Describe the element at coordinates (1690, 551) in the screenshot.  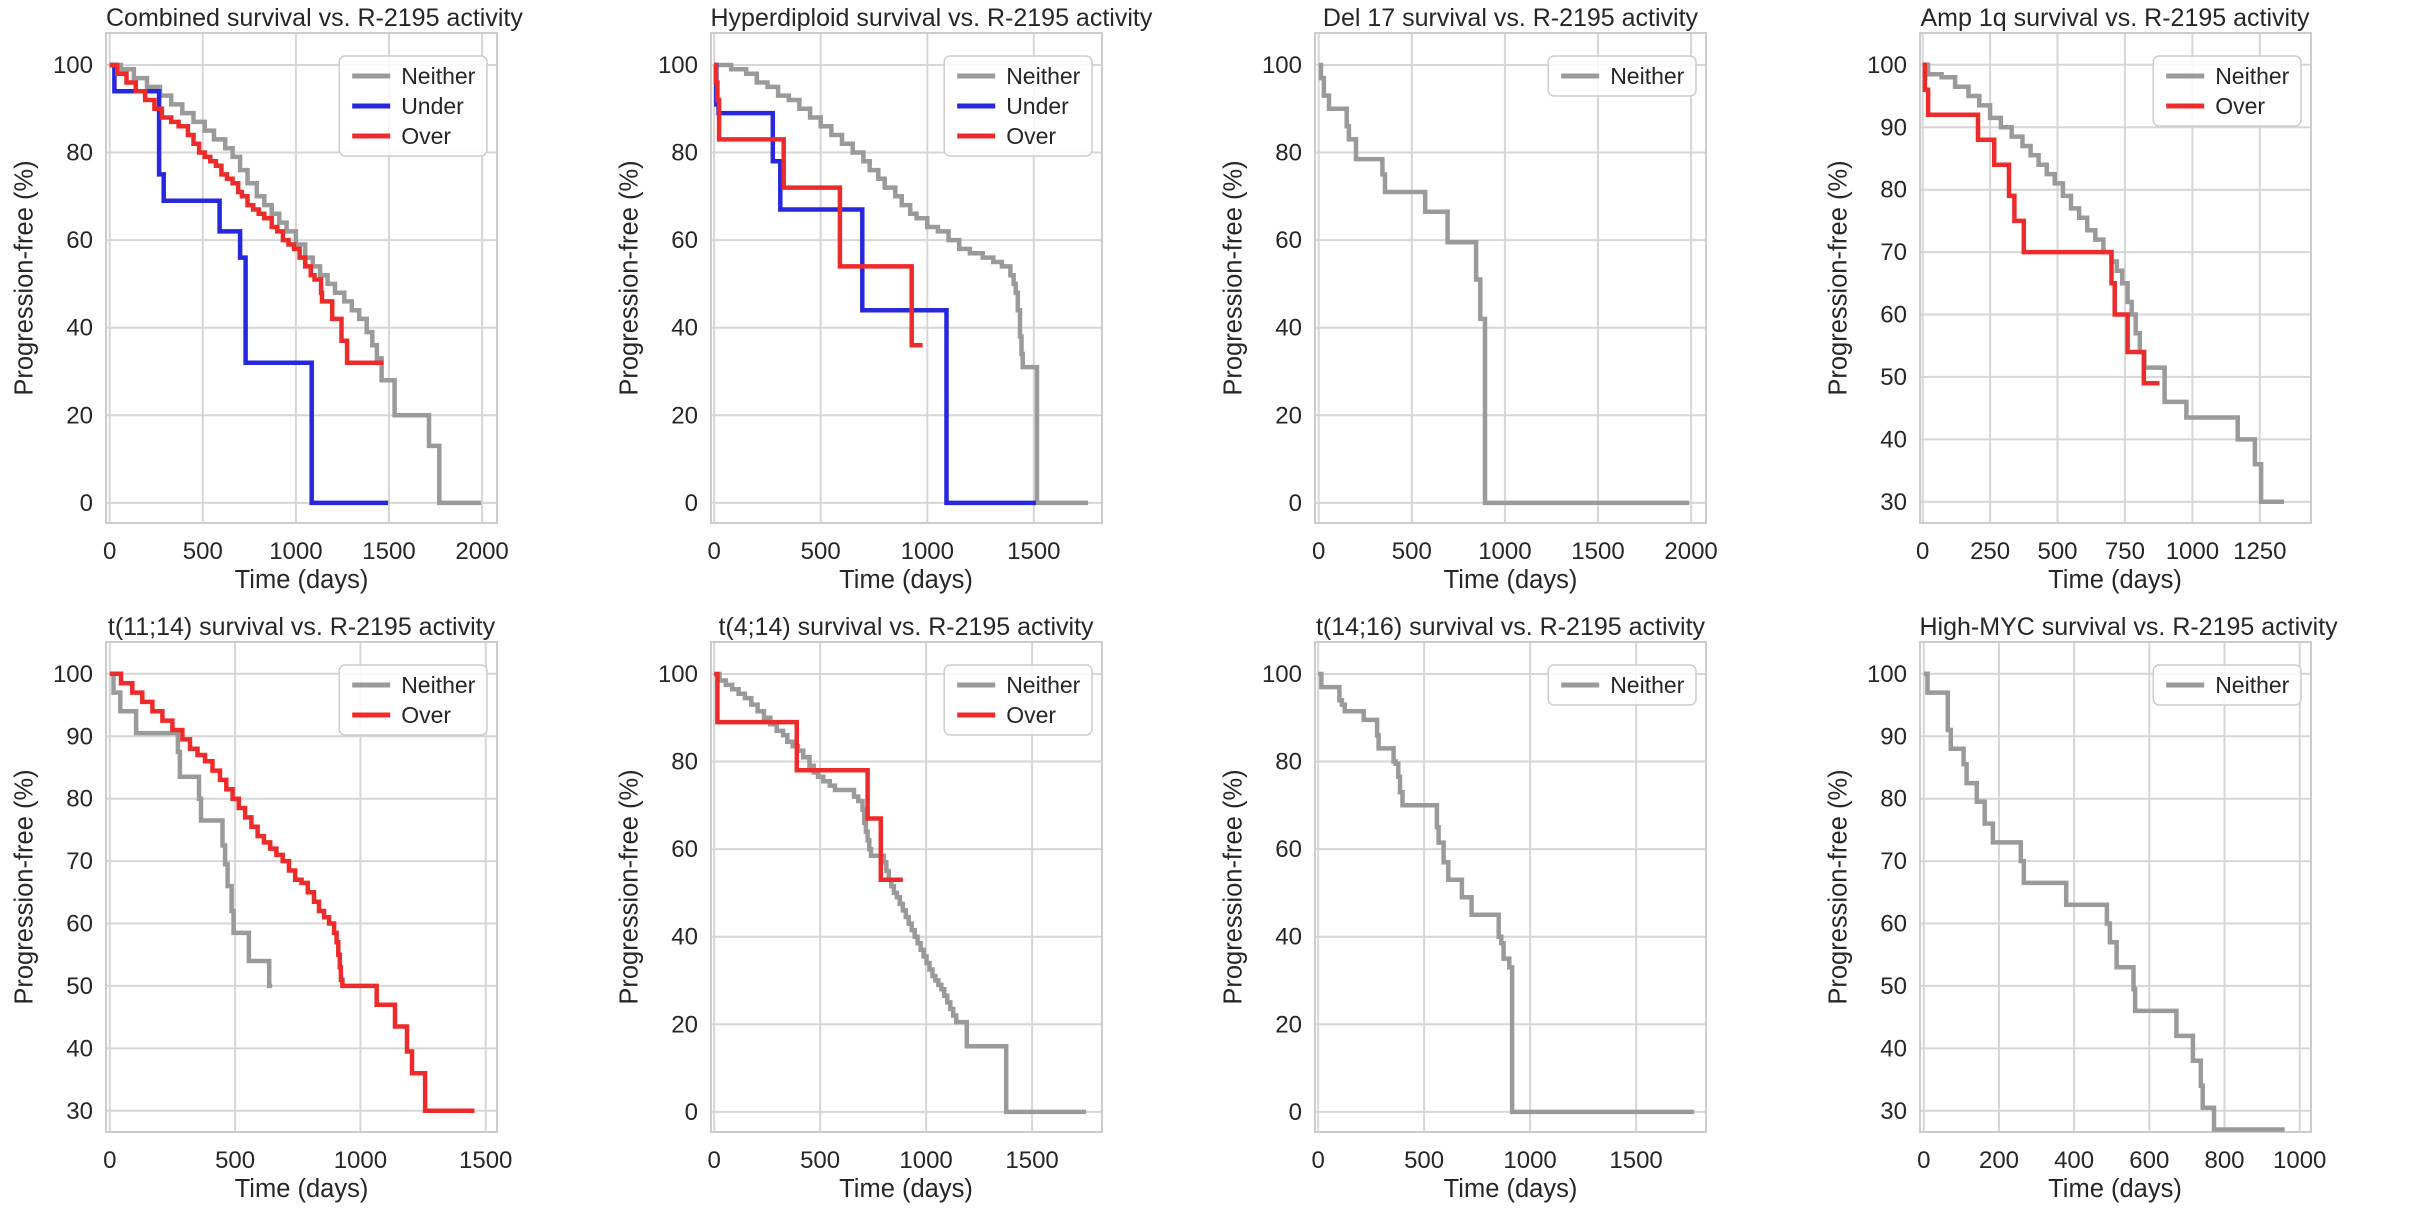
I see `x-tick-label: 2000` at that location.